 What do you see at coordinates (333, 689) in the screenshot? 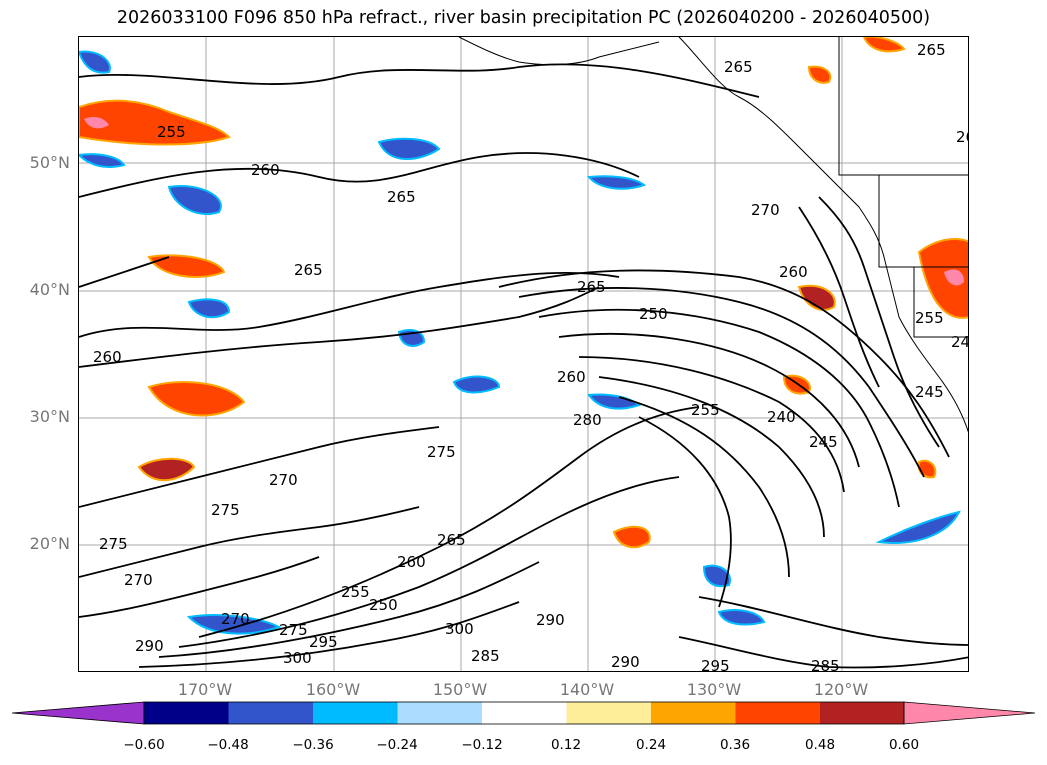
I see `lon-label-160w: 160°W` at bounding box center [333, 689].